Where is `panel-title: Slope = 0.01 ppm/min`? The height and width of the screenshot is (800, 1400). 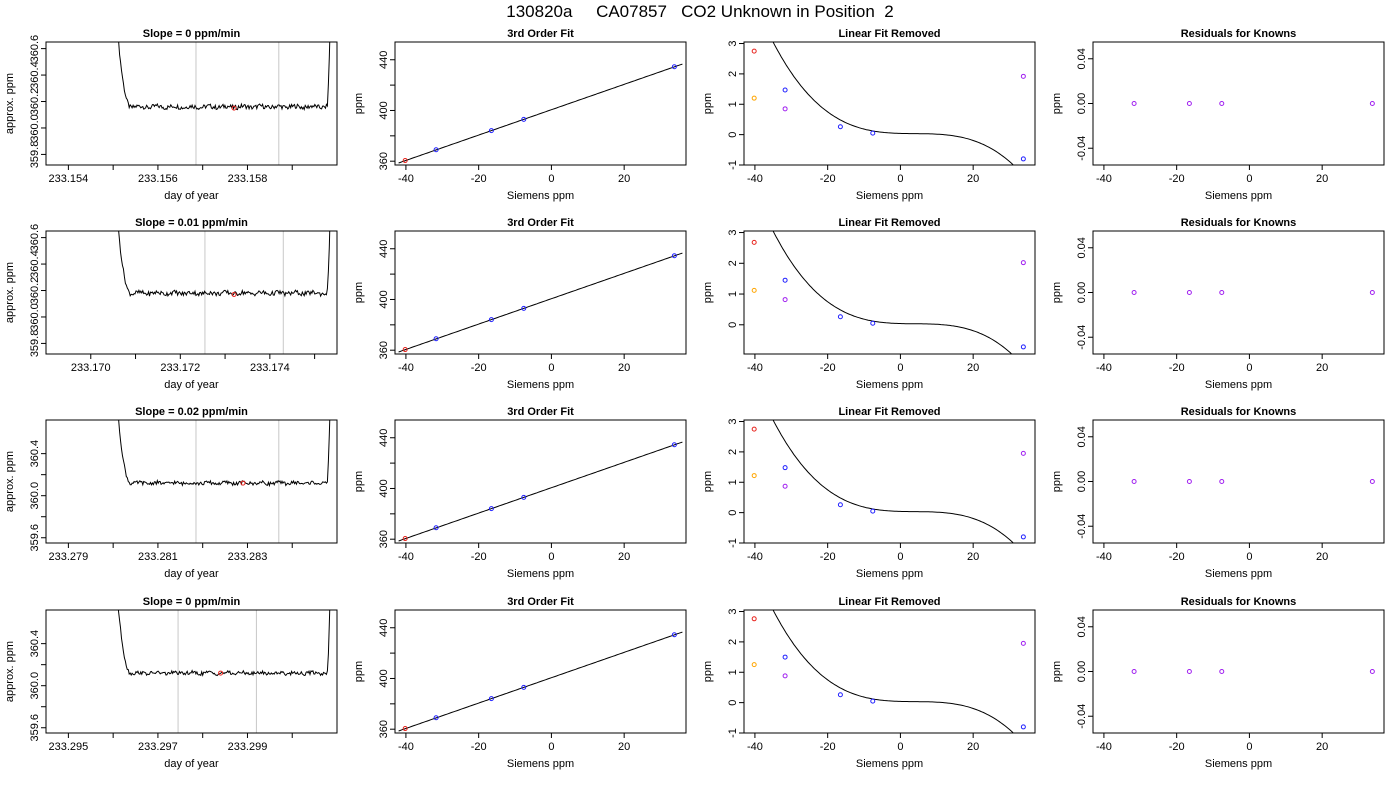 panel-title: Slope = 0.01 ppm/min is located at coordinates (191, 223).